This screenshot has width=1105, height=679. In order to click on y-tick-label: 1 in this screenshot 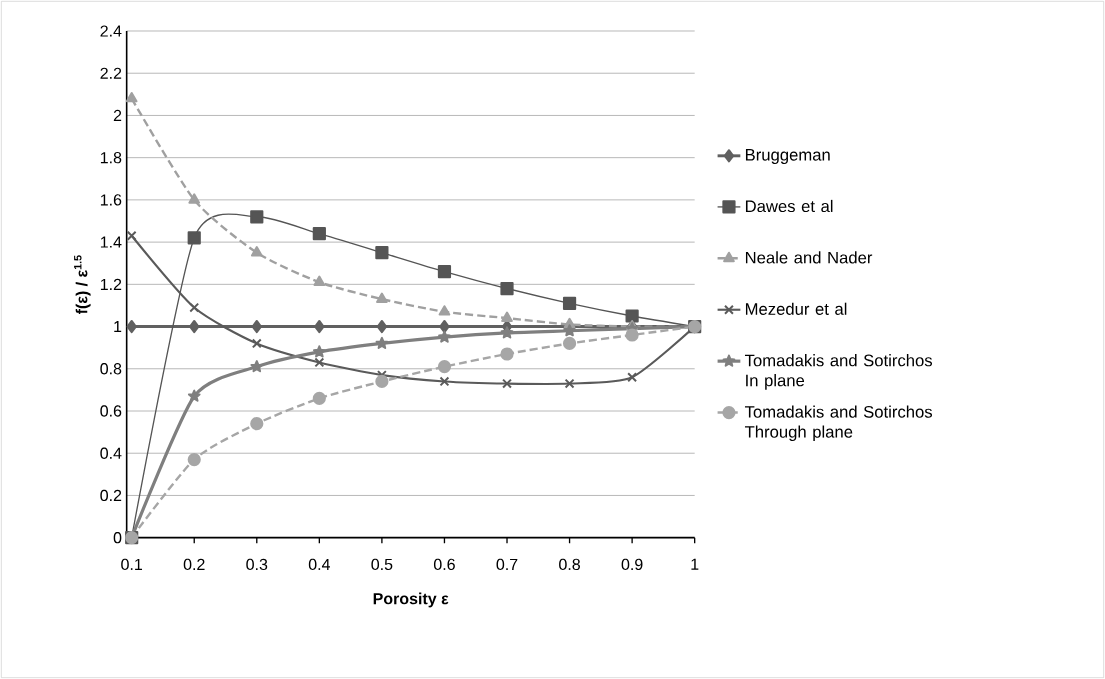, I will do `click(118, 327)`.